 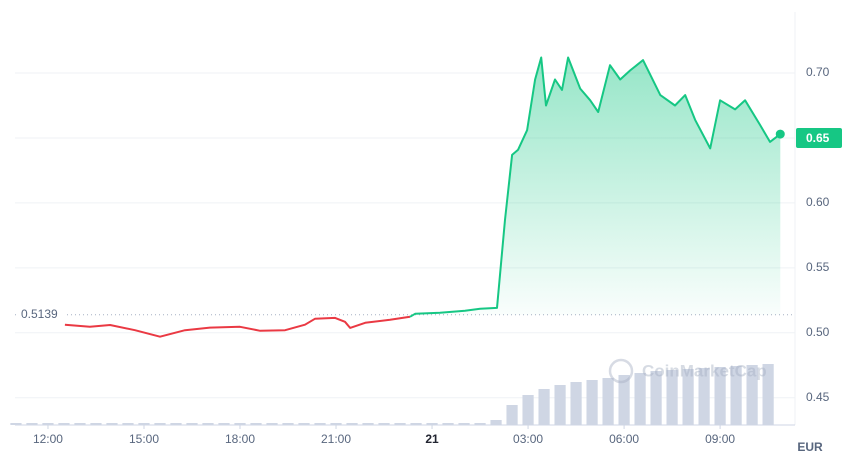 What do you see at coordinates (336, 439) in the screenshot?
I see `x-tick-label: 21:00` at bounding box center [336, 439].